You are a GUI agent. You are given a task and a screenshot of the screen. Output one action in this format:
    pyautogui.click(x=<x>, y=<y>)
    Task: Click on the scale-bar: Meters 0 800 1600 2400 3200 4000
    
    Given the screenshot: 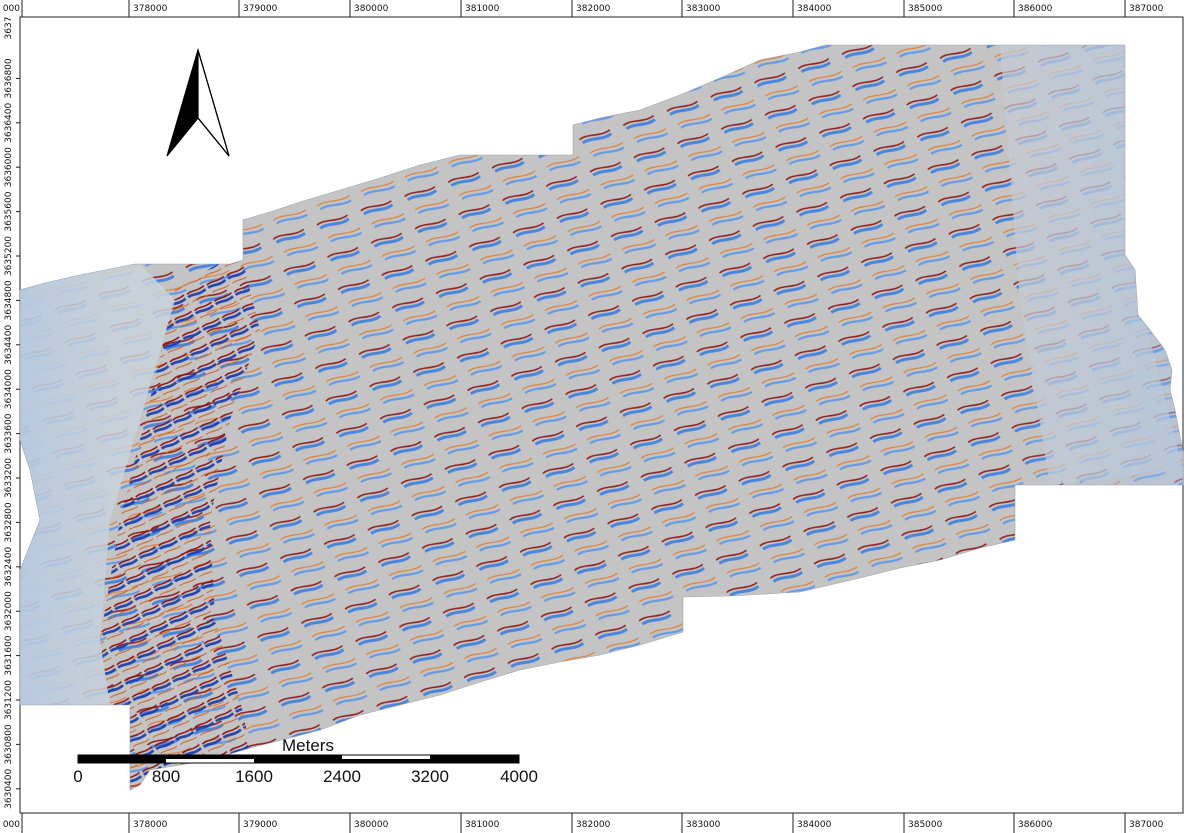 What is the action you would take?
    pyautogui.click(x=305, y=761)
    